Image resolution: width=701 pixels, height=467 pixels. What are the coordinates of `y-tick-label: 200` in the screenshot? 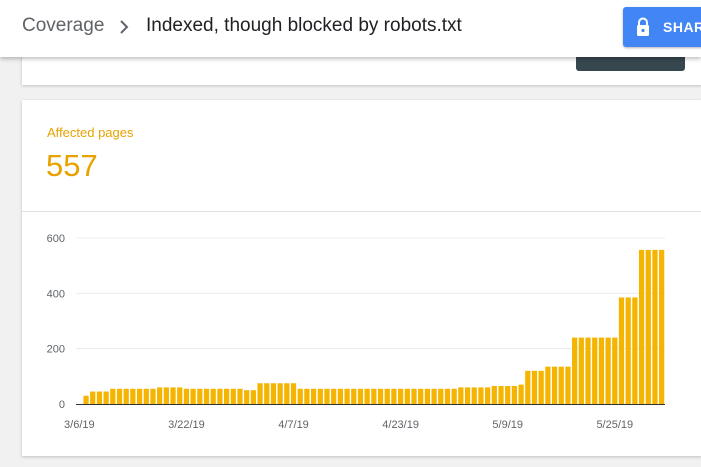 It's located at (56, 350).